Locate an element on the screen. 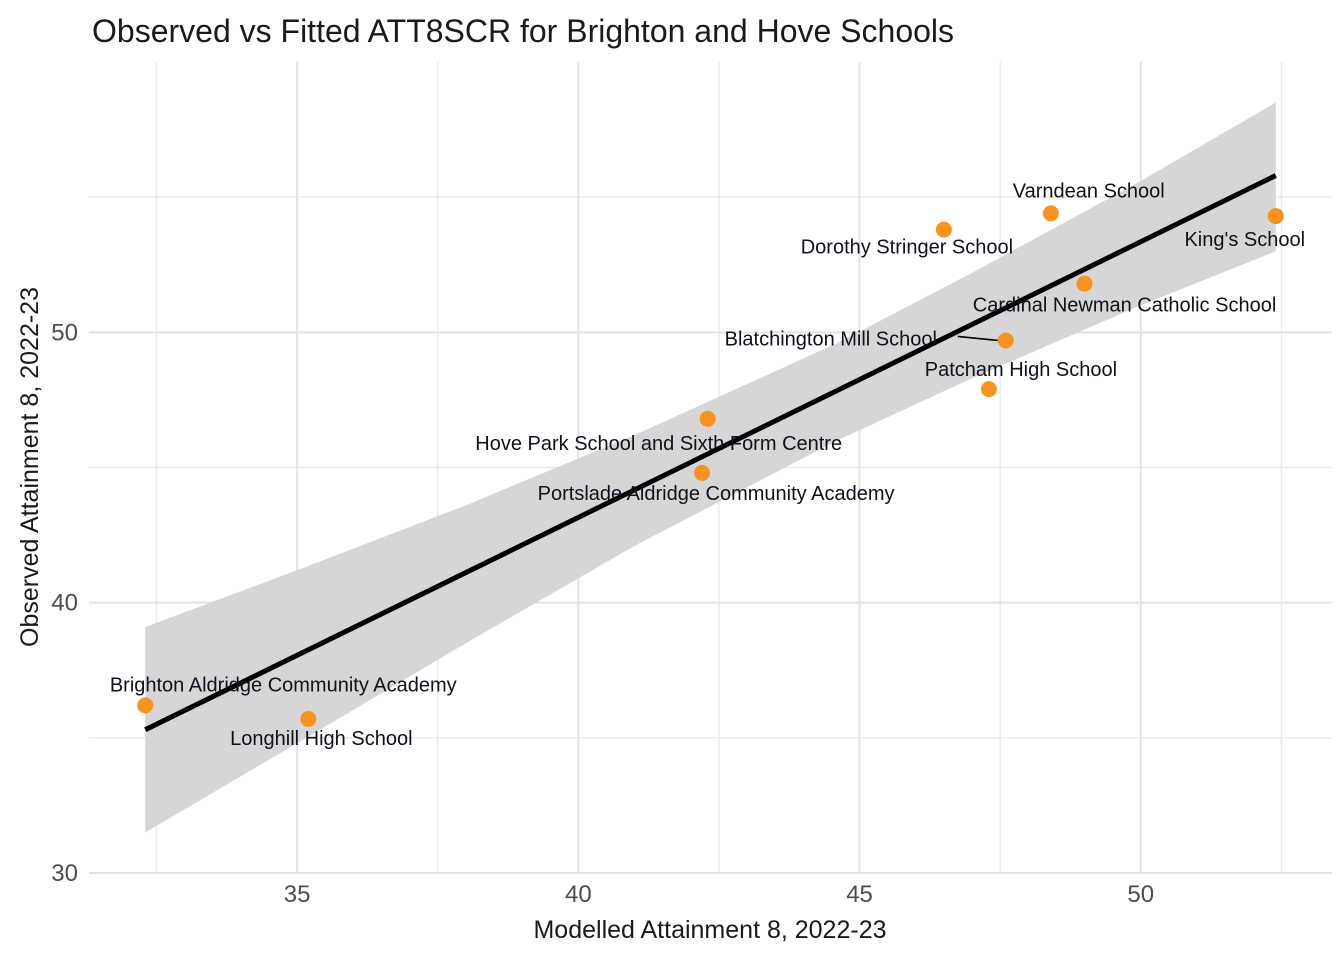 This screenshot has height=960, width=1344. y-axis-title: Observed Attainment 8, 2022-23 is located at coordinates (30, 467).